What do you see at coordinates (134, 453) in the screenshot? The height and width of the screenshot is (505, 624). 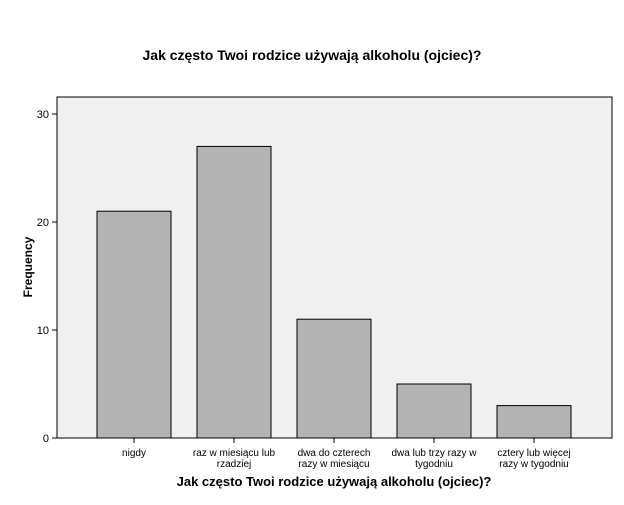 I see `x-tick-label: nigdy` at bounding box center [134, 453].